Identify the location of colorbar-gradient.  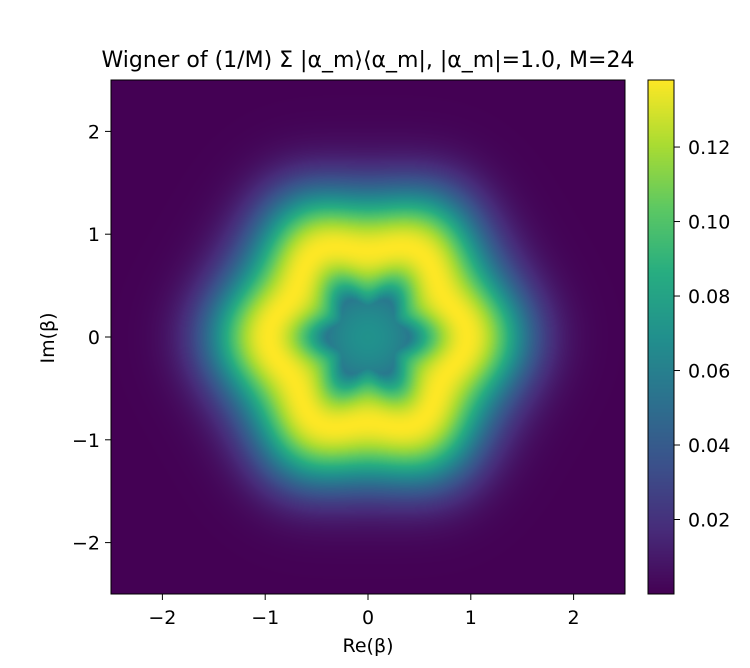
(661, 337).